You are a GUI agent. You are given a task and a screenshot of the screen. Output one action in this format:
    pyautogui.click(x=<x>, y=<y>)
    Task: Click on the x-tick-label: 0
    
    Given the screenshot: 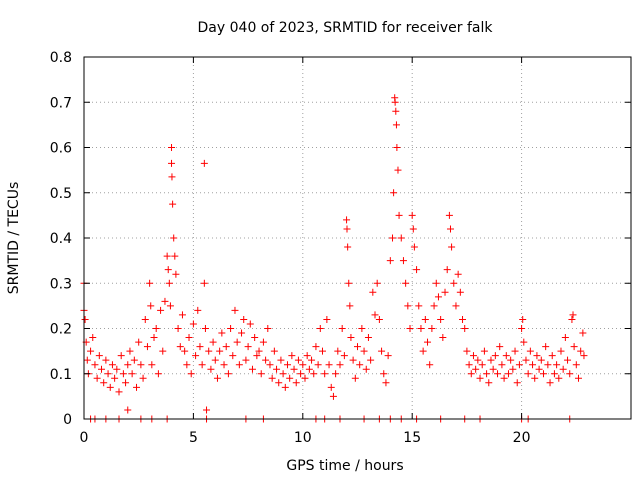 What is the action you would take?
    pyautogui.click(x=84, y=438)
    